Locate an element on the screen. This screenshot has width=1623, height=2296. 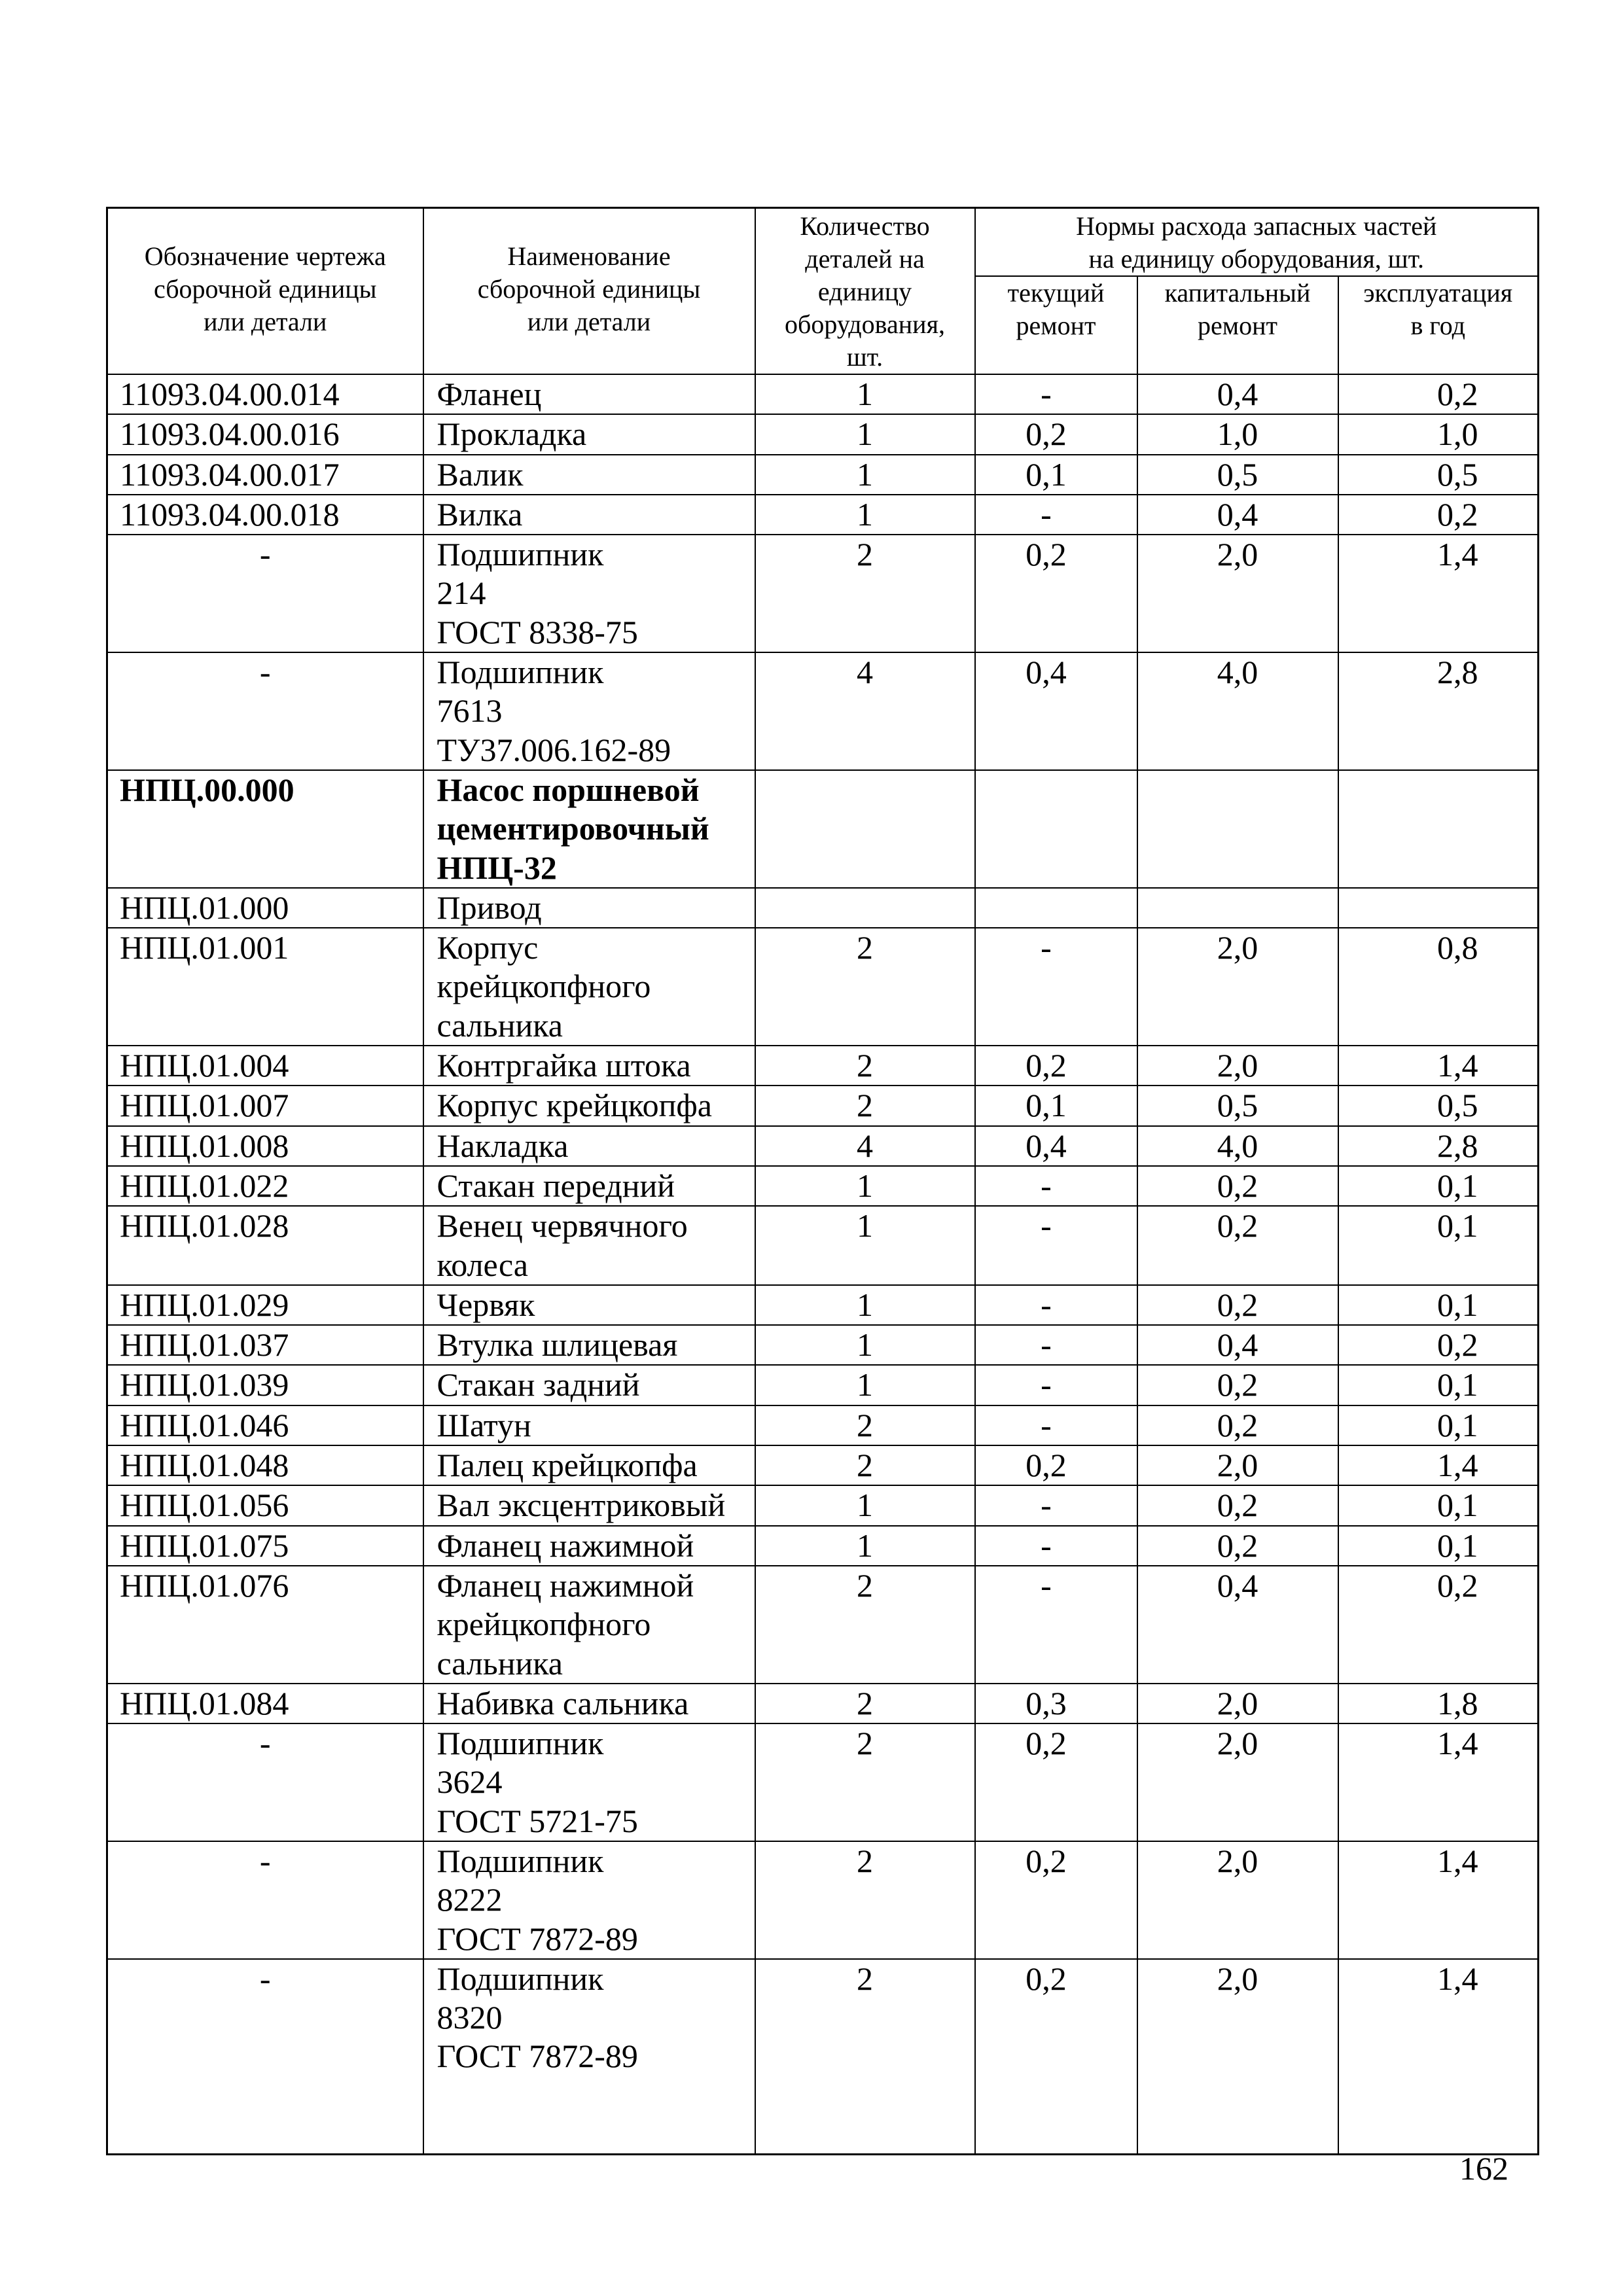
table-row: НПЦ.01.046 Шатун 2-0,2 0,1 is located at coordinates (822, 1426).